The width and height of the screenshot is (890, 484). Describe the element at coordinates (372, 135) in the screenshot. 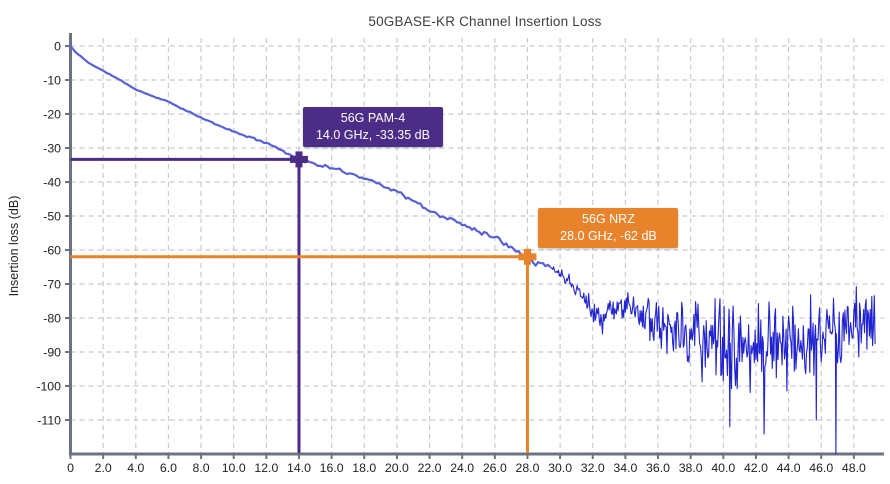

I see `annotation-value: 14.0 GHz, -33.35 dB` at that location.